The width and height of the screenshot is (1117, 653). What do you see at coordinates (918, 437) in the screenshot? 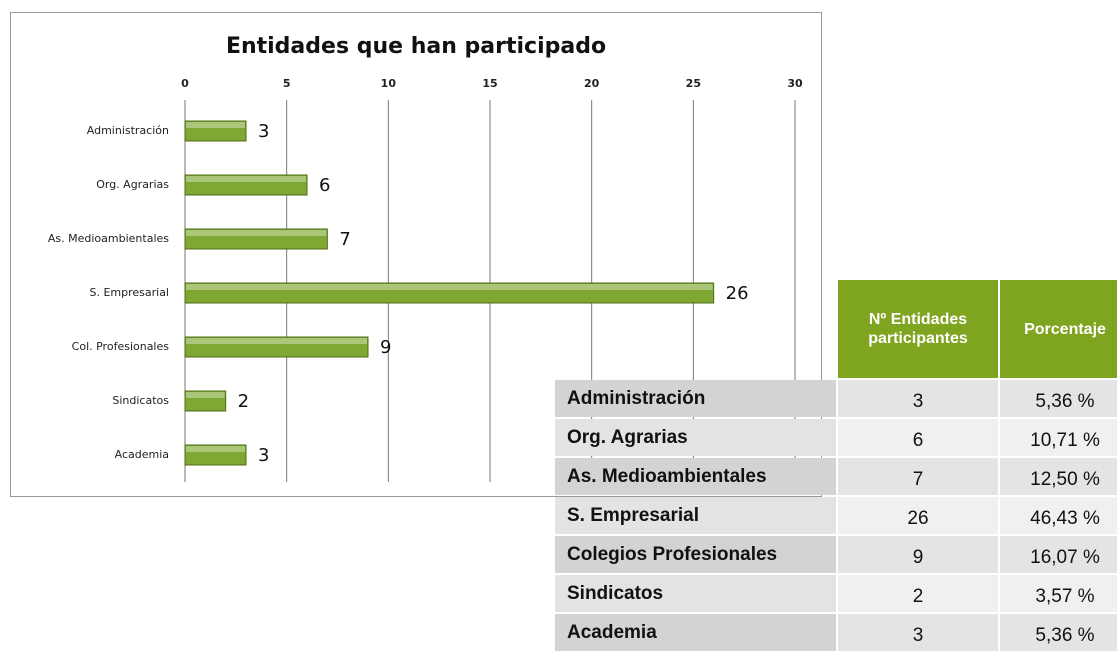
I see `table-cell: 6` at bounding box center [918, 437].